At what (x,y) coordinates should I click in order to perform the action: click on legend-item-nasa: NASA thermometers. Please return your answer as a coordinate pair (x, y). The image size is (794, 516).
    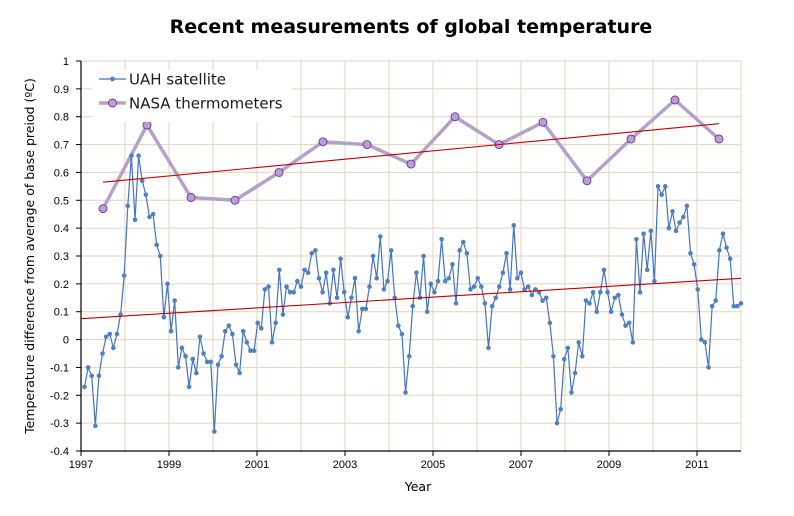
    Looking at the image, I should click on (191, 104).